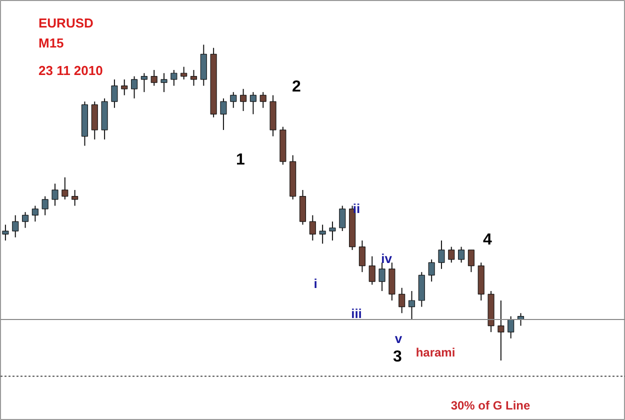 The width and height of the screenshot is (625, 420). I want to click on annotation: harami, so click(436, 353).